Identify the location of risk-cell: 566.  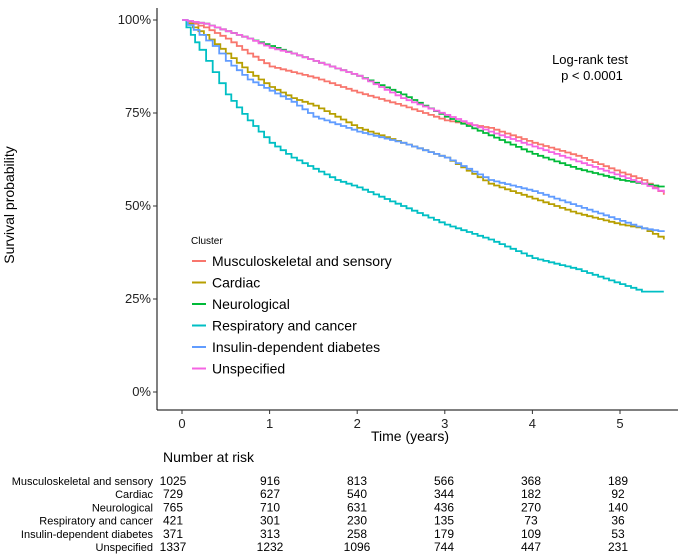
(444, 481).